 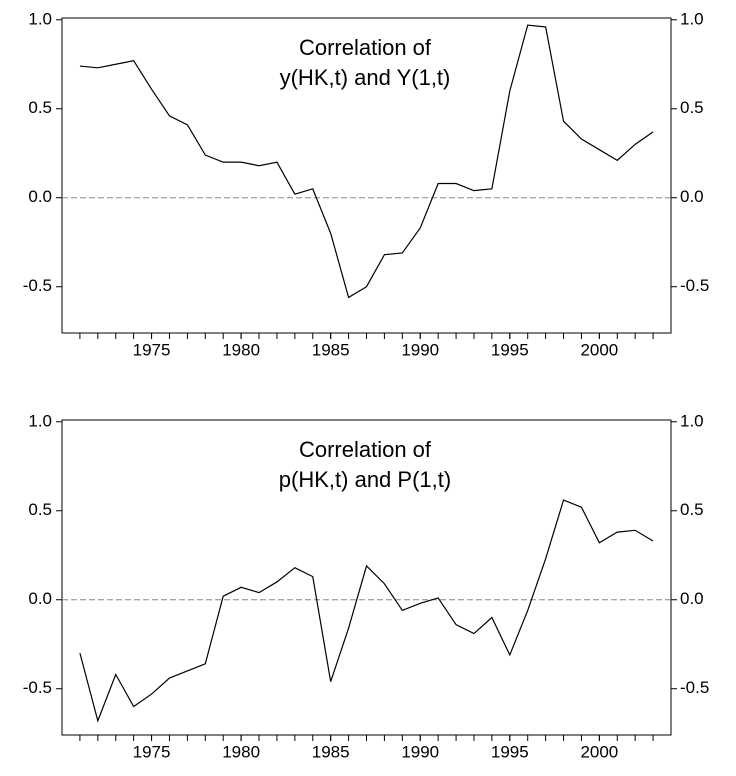 What do you see at coordinates (365, 479) in the screenshot?
I see `chart-title: p(HK,t) and P(1,t)` at bounding box center [365, 479].